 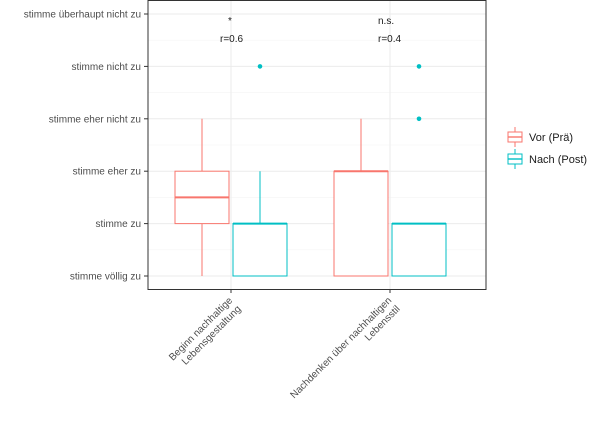 I want to click on x-tick-label-line: Nachdenken über nachhaltigen, so click(x=341, y=348).